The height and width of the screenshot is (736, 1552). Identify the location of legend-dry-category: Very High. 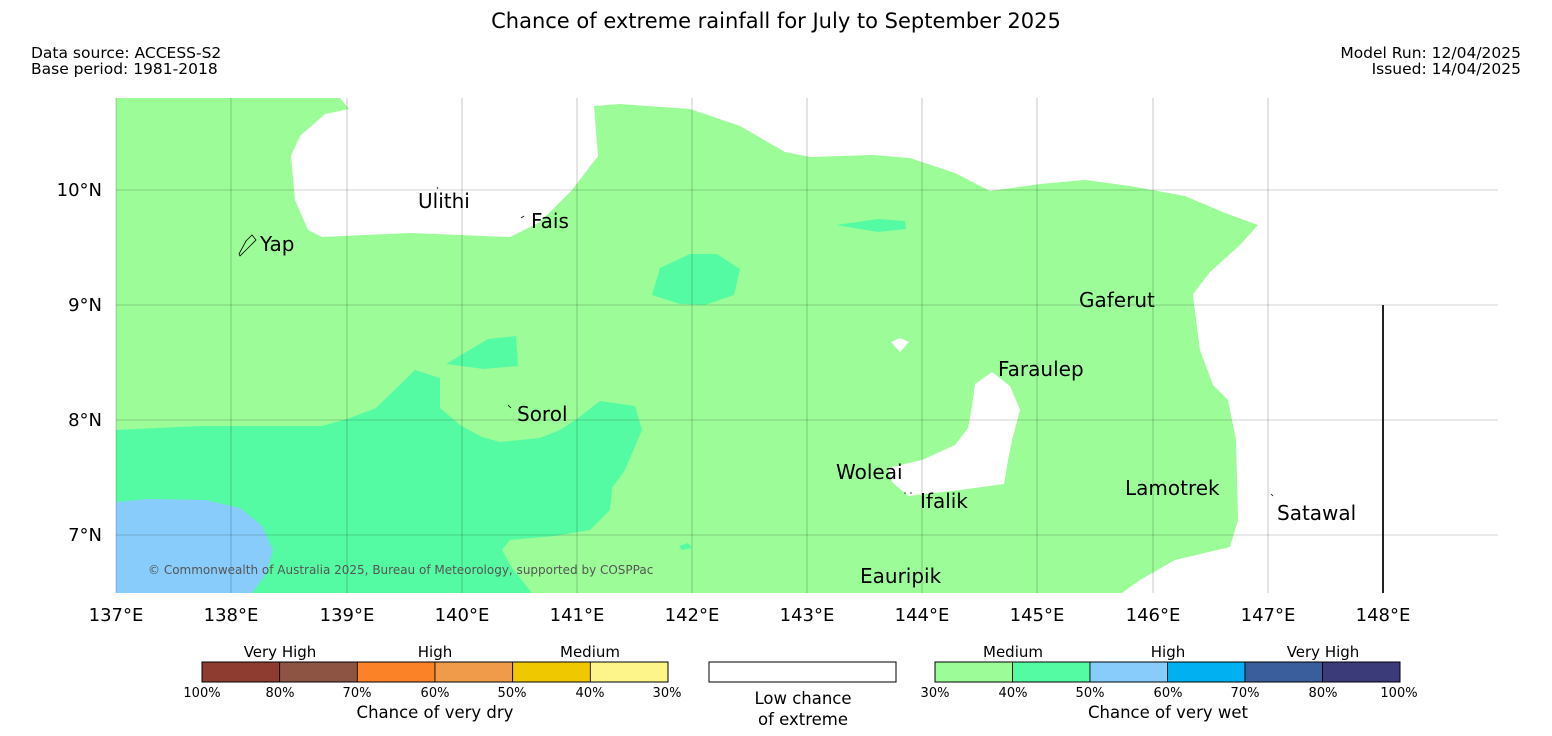
(280, 652).